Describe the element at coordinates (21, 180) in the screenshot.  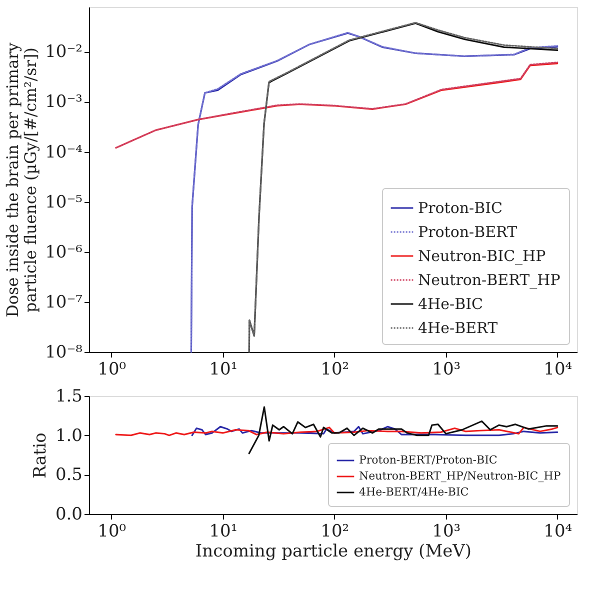
I see `y-axis-title: Dose inside the brain per primary particle fluence (µGy/[#/cm²/sr])` at that location.